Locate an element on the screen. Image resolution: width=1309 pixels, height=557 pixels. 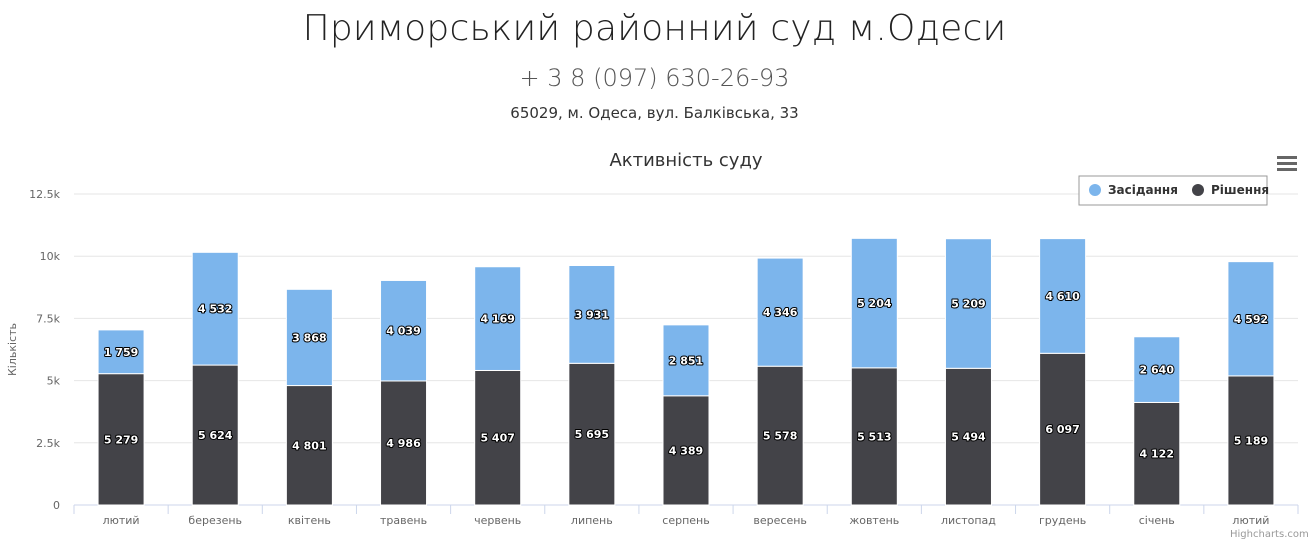
x-tick-label: січень is located at coordinates (1157, 520).